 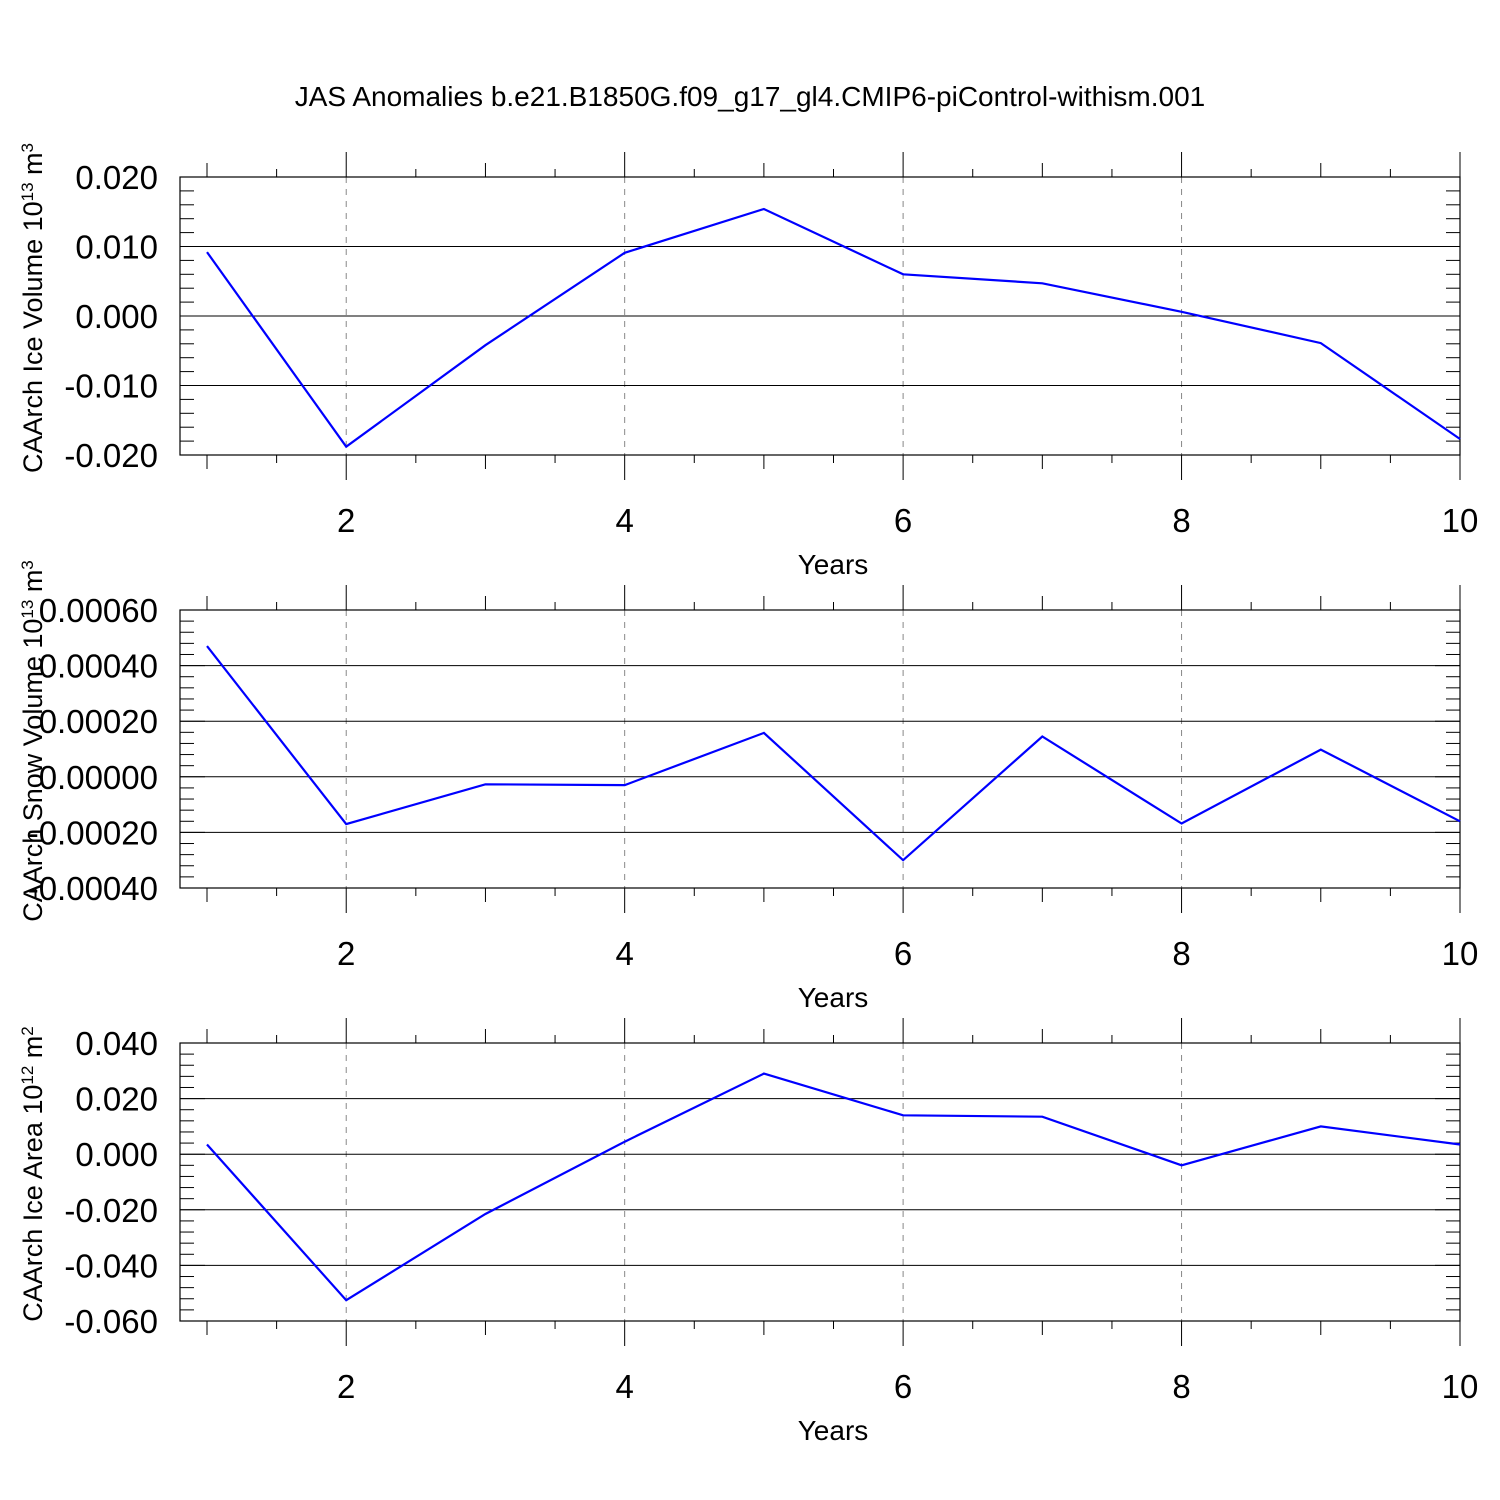 I want to click on y-axis-label: CAArch Ice Volume 1013 m3, so click(x=33, y=308).